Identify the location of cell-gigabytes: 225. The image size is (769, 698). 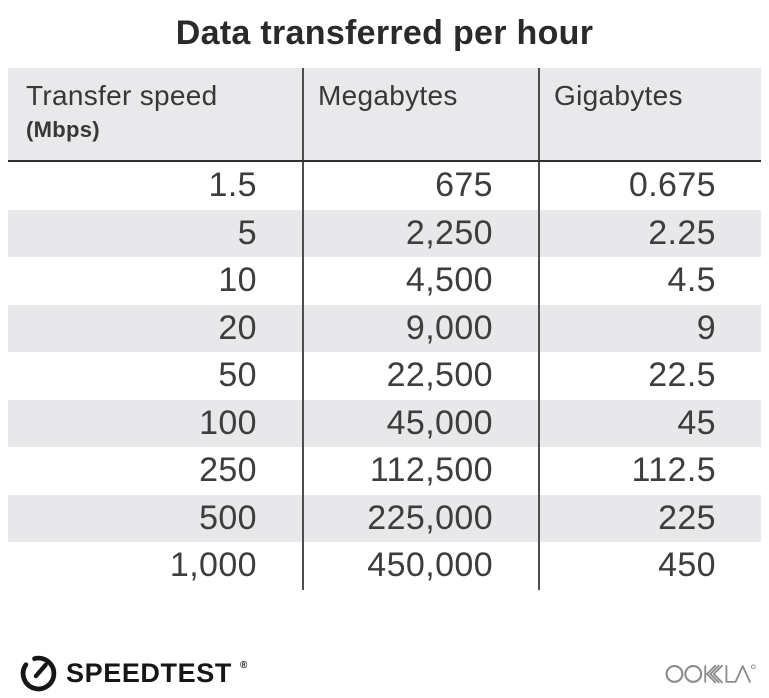
(649, 518).